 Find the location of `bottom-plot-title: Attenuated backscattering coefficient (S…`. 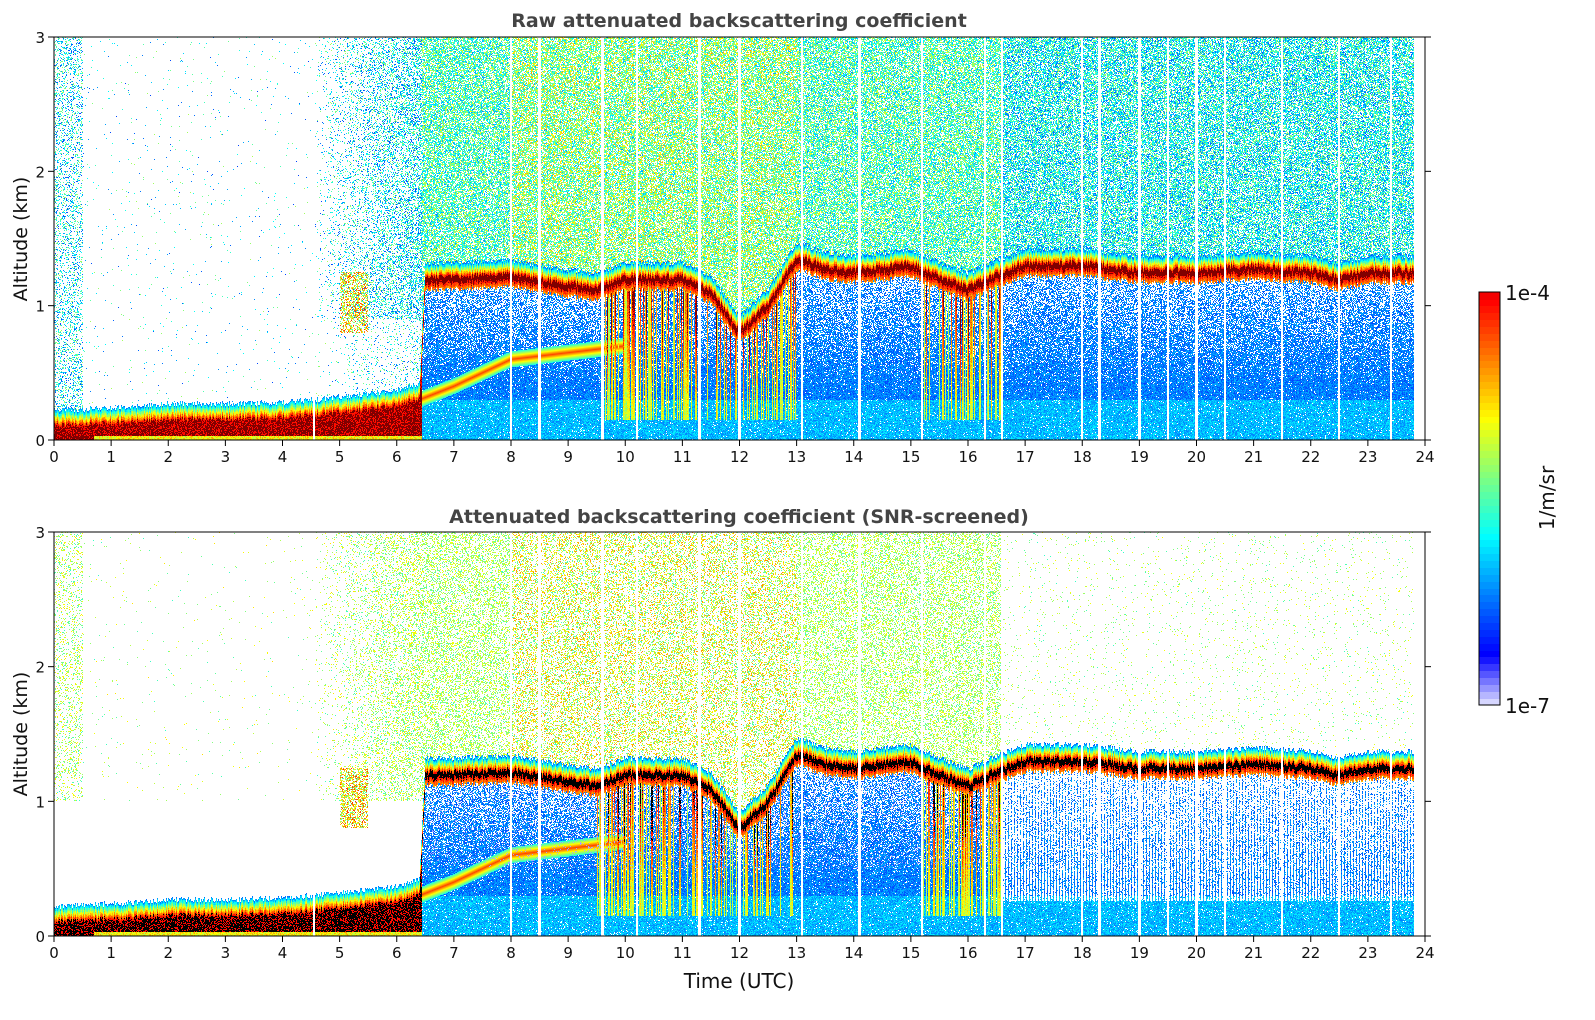

bottom-plot-title: Attenuated backscattering coefficient (S… is located at coordinates (739, 517).